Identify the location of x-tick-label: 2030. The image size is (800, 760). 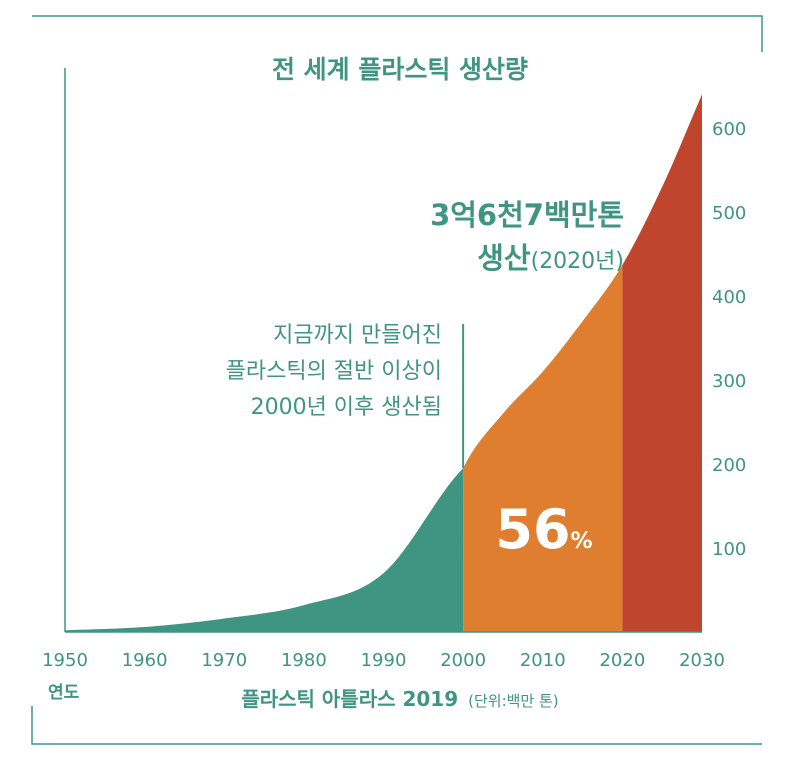
(702, 660).